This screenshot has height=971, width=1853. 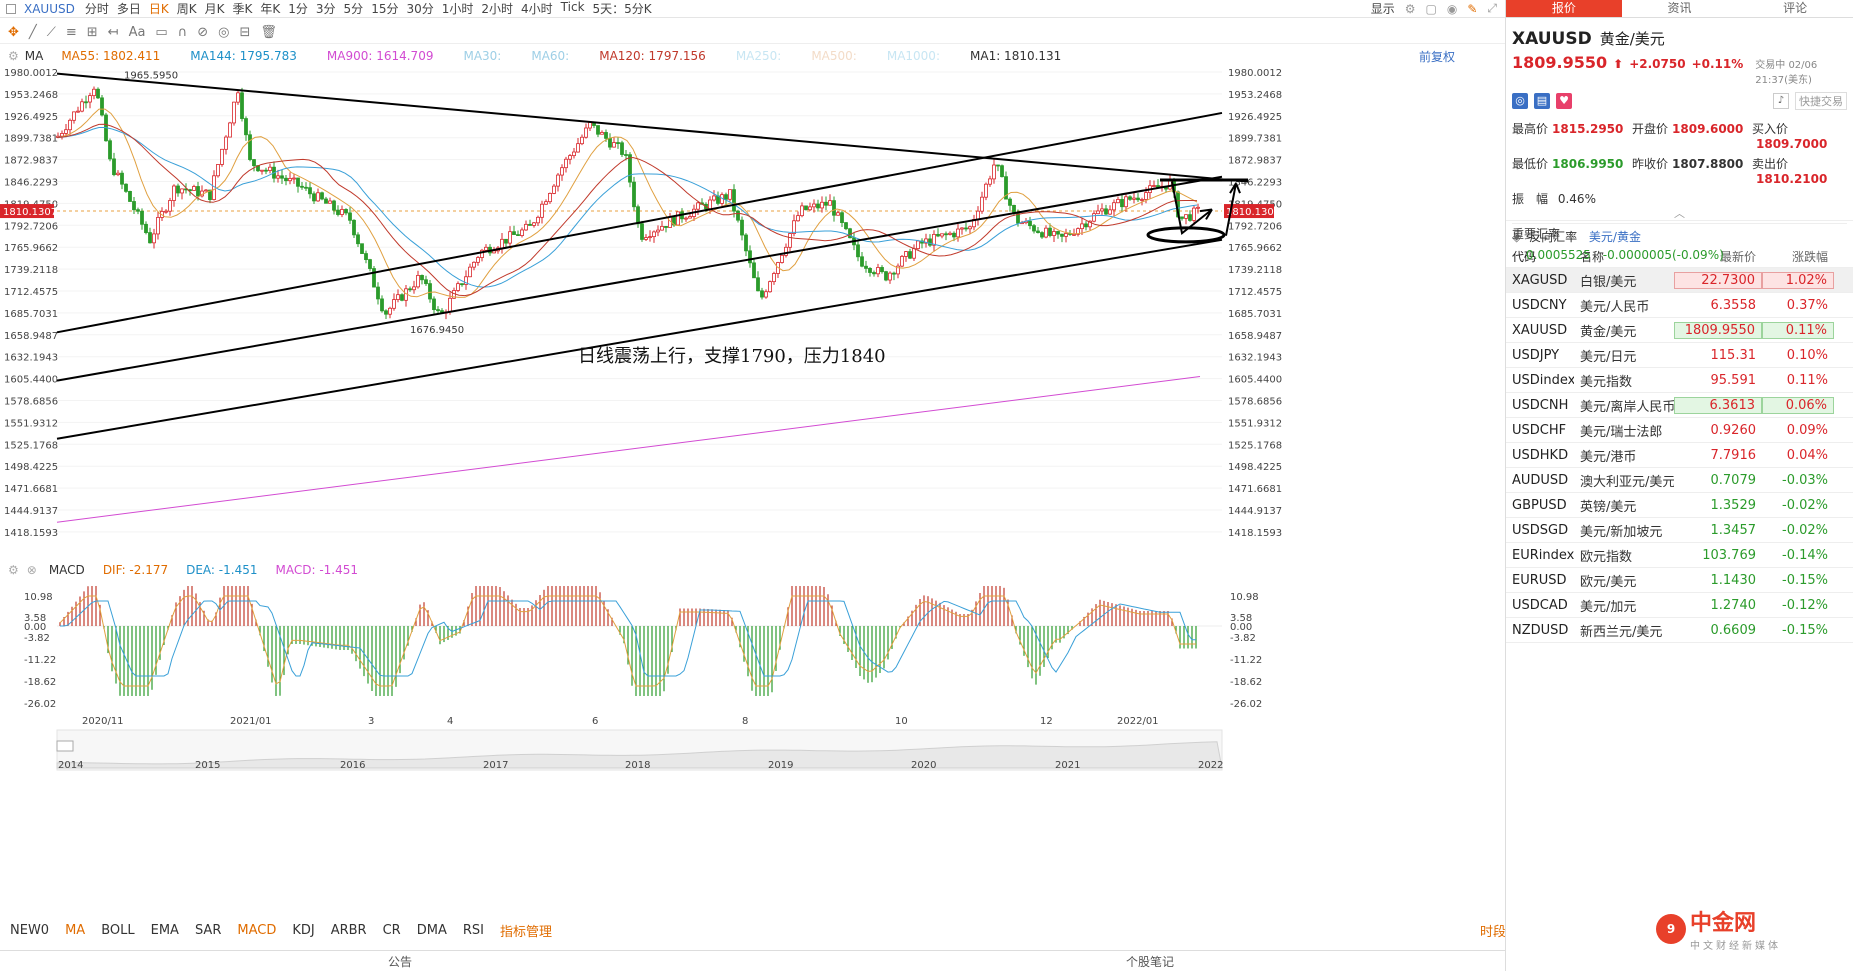 I want to click on table-row: EURUSD 欧元/美元 1.1430 -0.15%, so click(x=1679, y=580).